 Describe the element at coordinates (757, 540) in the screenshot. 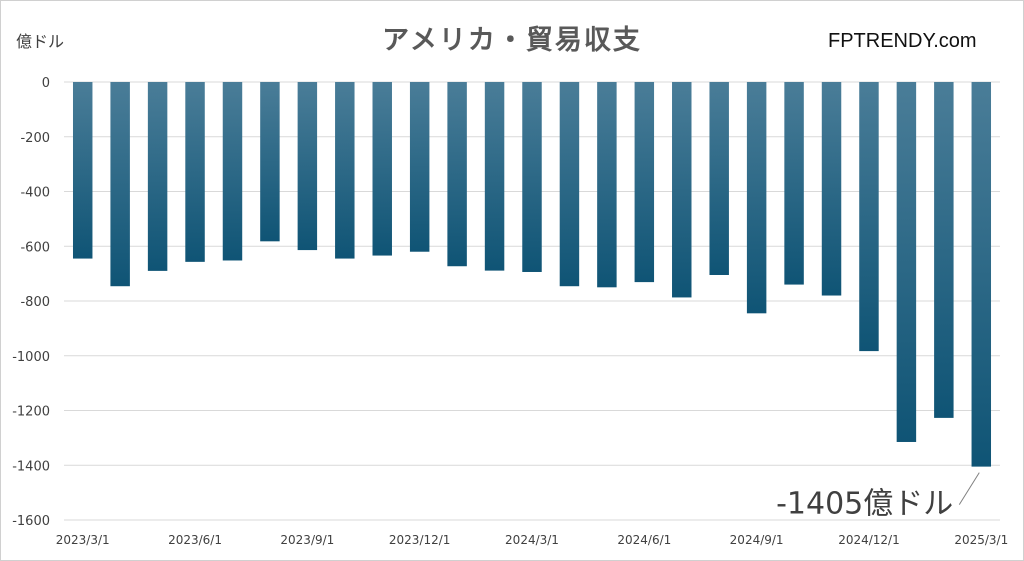

I see `x-tick-label: 2024/9/1` at that location.